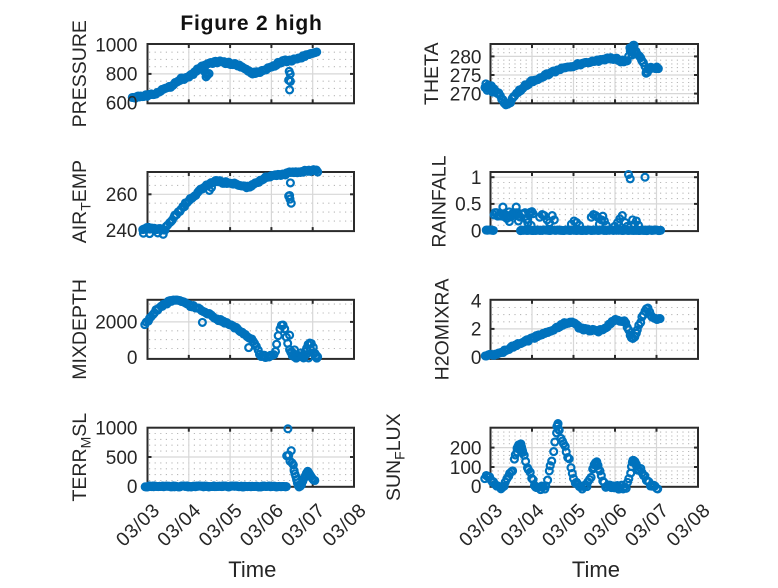  Describe the element at coordinates (466, 448) in the screenshot. I see `svg-text: 200` at that location.